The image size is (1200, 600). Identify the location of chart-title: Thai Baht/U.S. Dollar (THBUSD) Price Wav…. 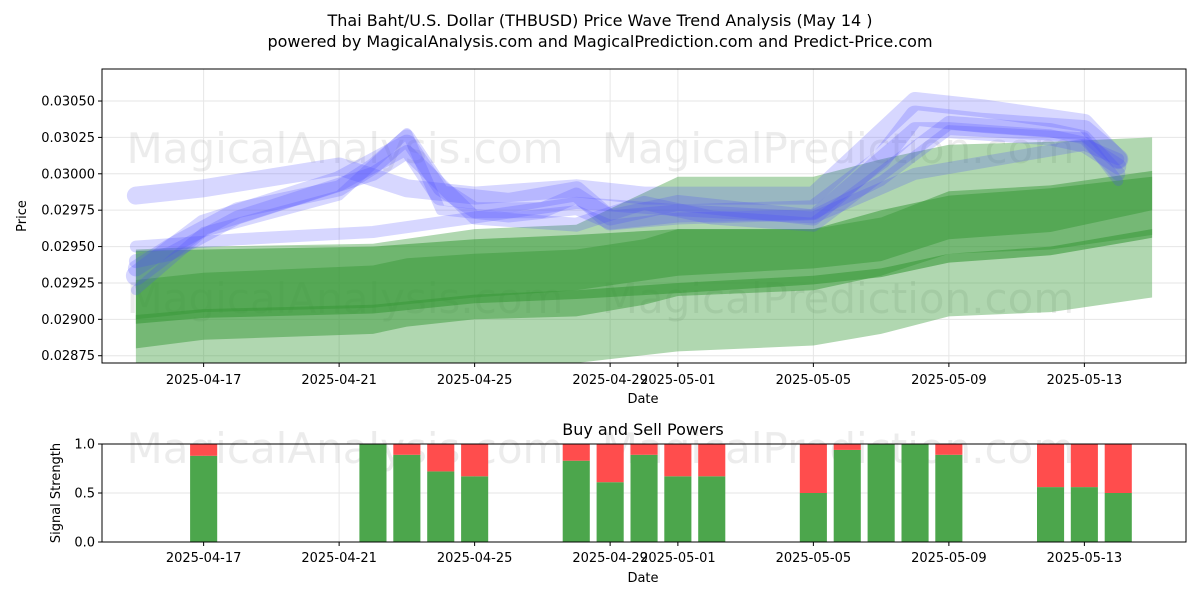
(599, 20).